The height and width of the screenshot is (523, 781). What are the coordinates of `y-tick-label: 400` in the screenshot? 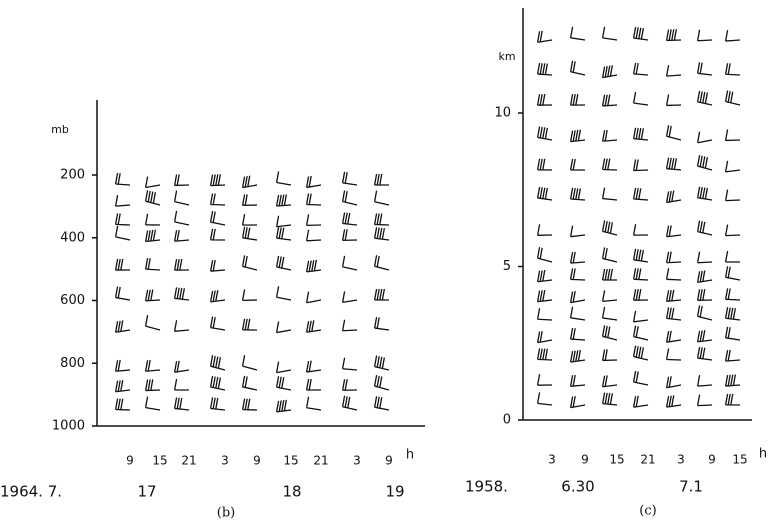 It's located at (72, 237).